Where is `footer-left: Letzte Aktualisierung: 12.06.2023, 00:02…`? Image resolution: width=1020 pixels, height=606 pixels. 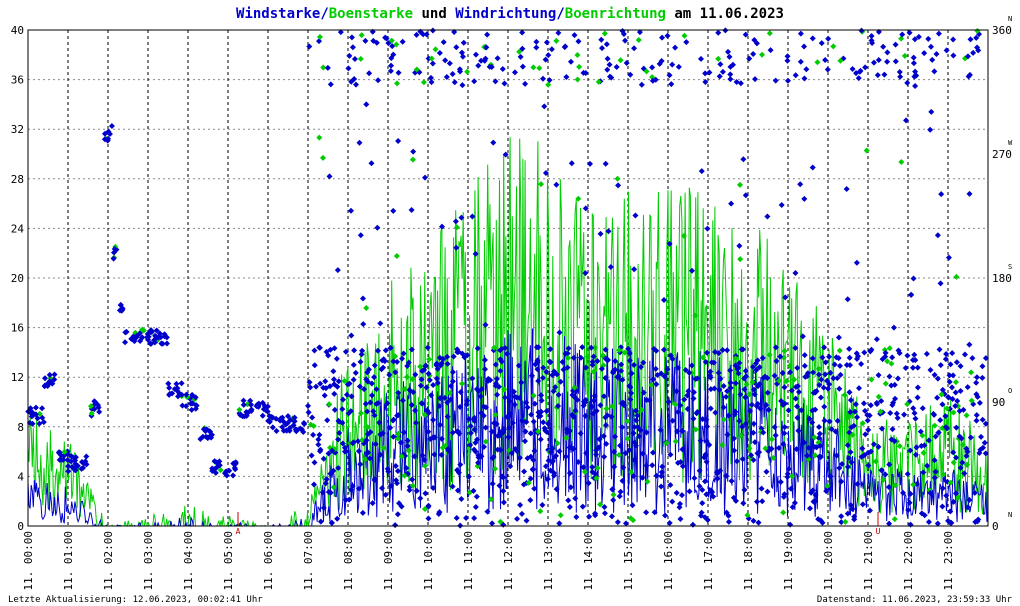 footer-left: Letzte Aktualisierung: 12.06.2023, 00:02… is located at coordinates (135, 600).